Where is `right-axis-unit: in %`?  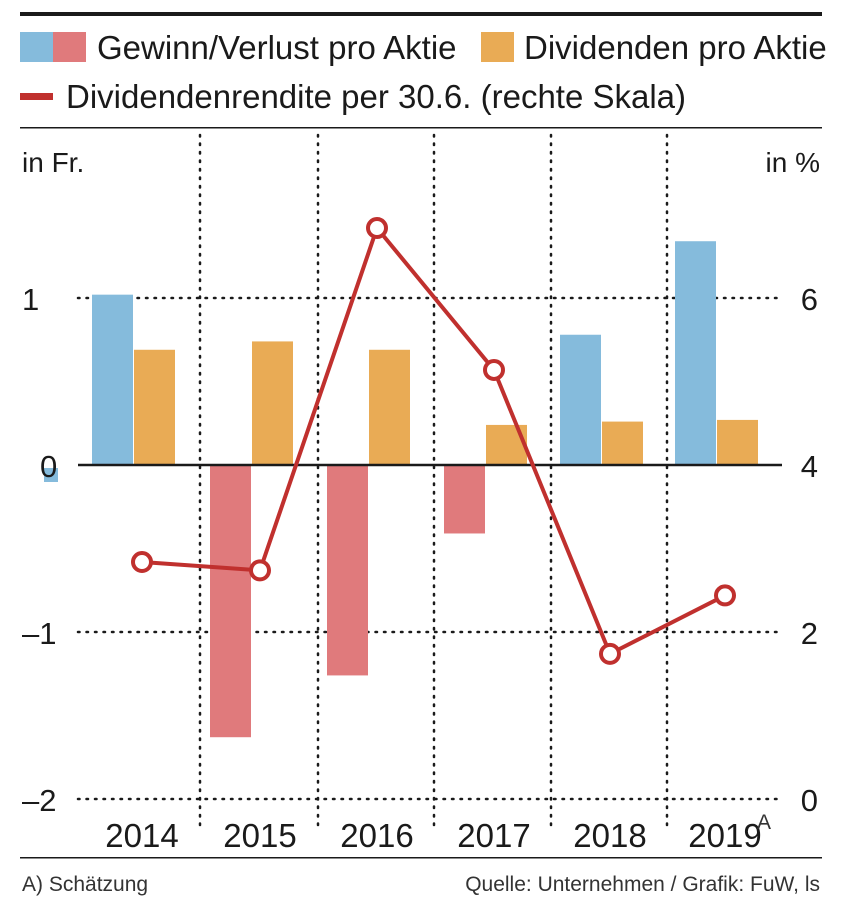
right-axis-unit: in % is located at coordinates (793, 162).